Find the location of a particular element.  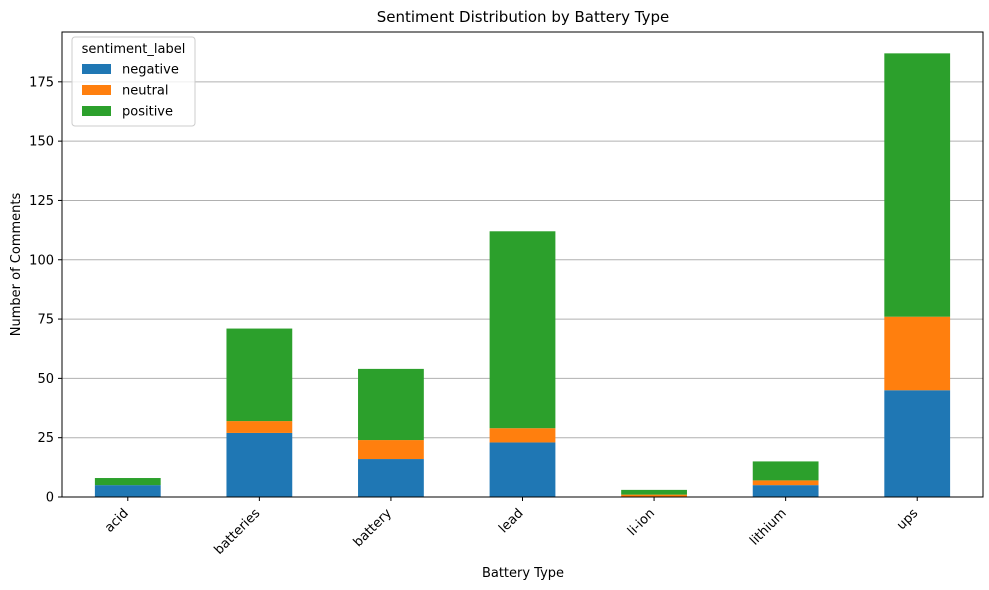

bar-negative-acid is located at coordinates (127, 491).